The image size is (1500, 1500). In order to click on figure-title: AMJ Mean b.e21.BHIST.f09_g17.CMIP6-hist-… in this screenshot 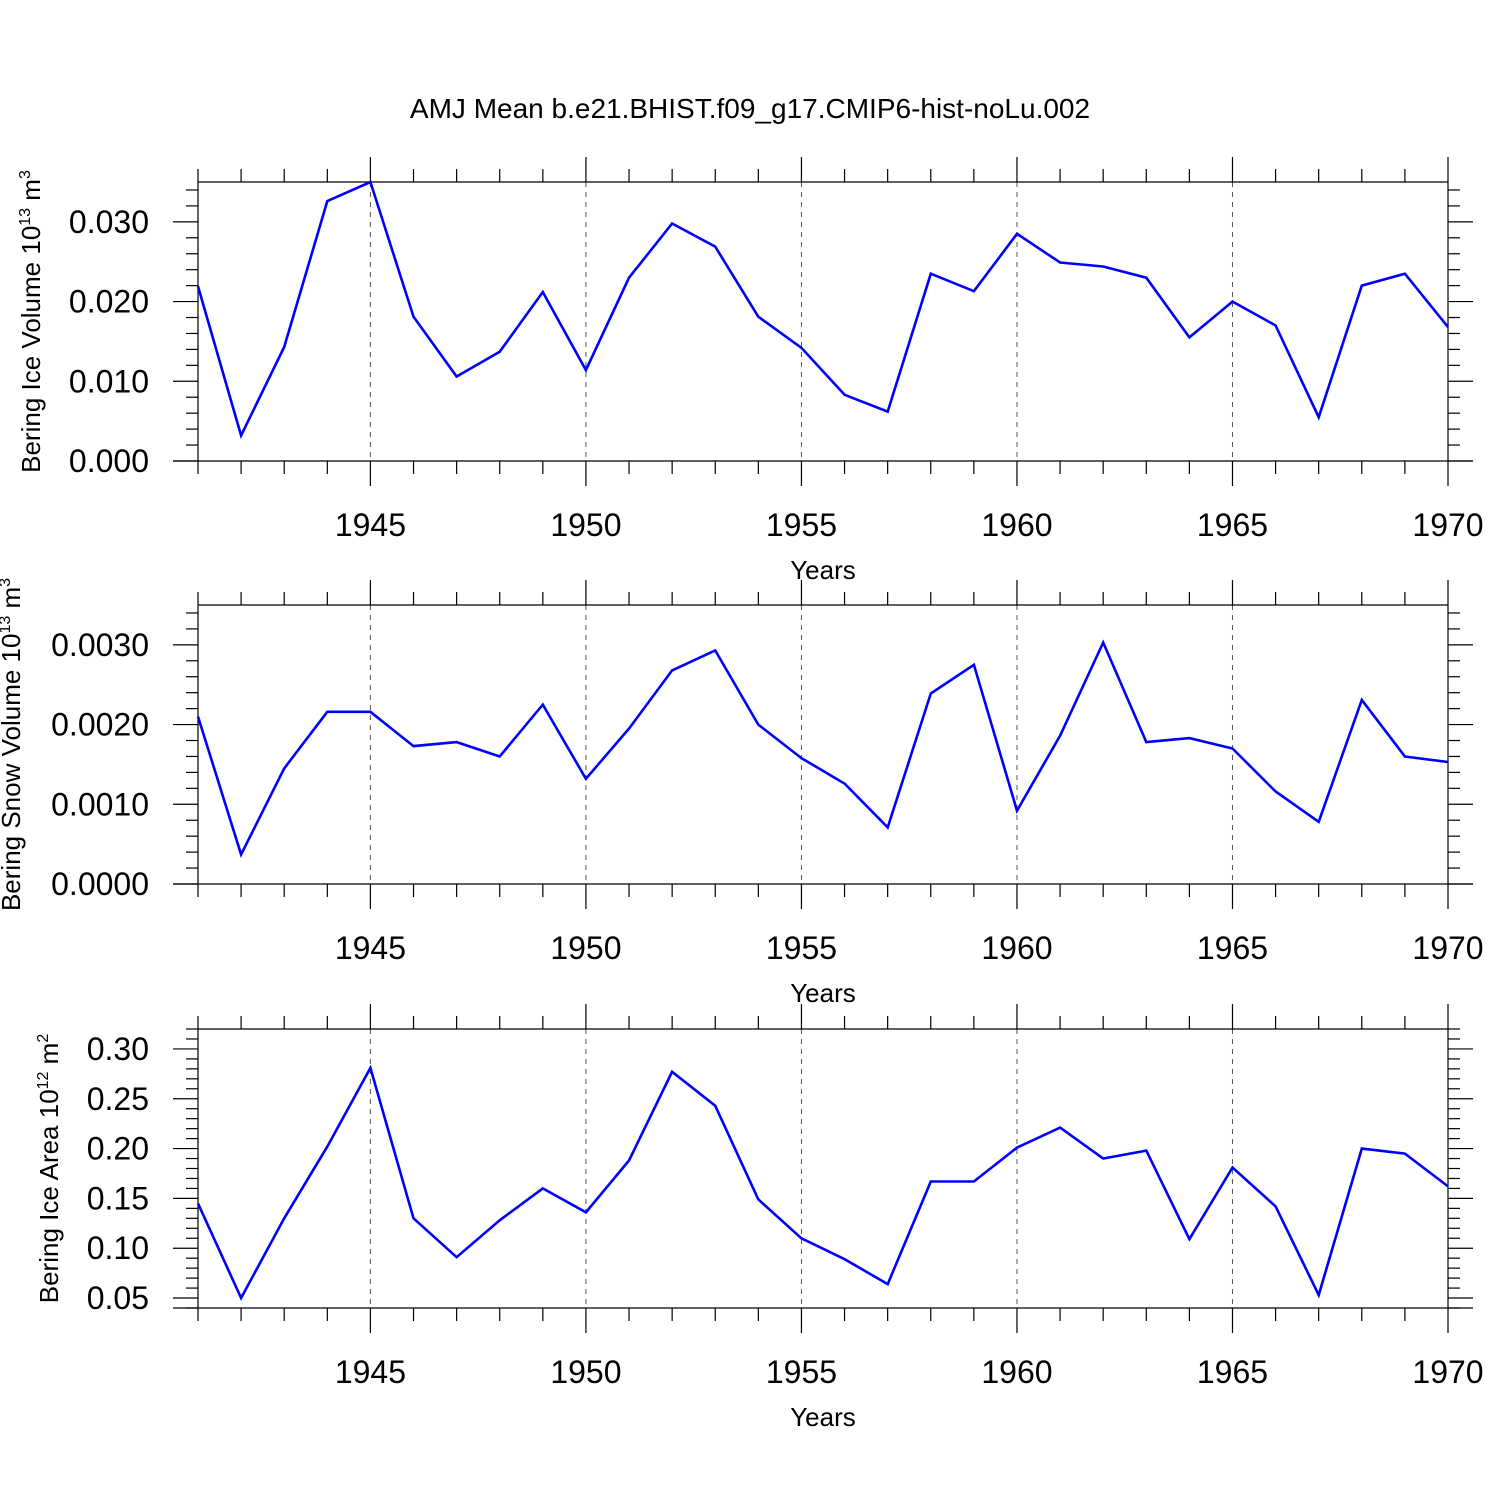, I will do `click(750, 108)`.